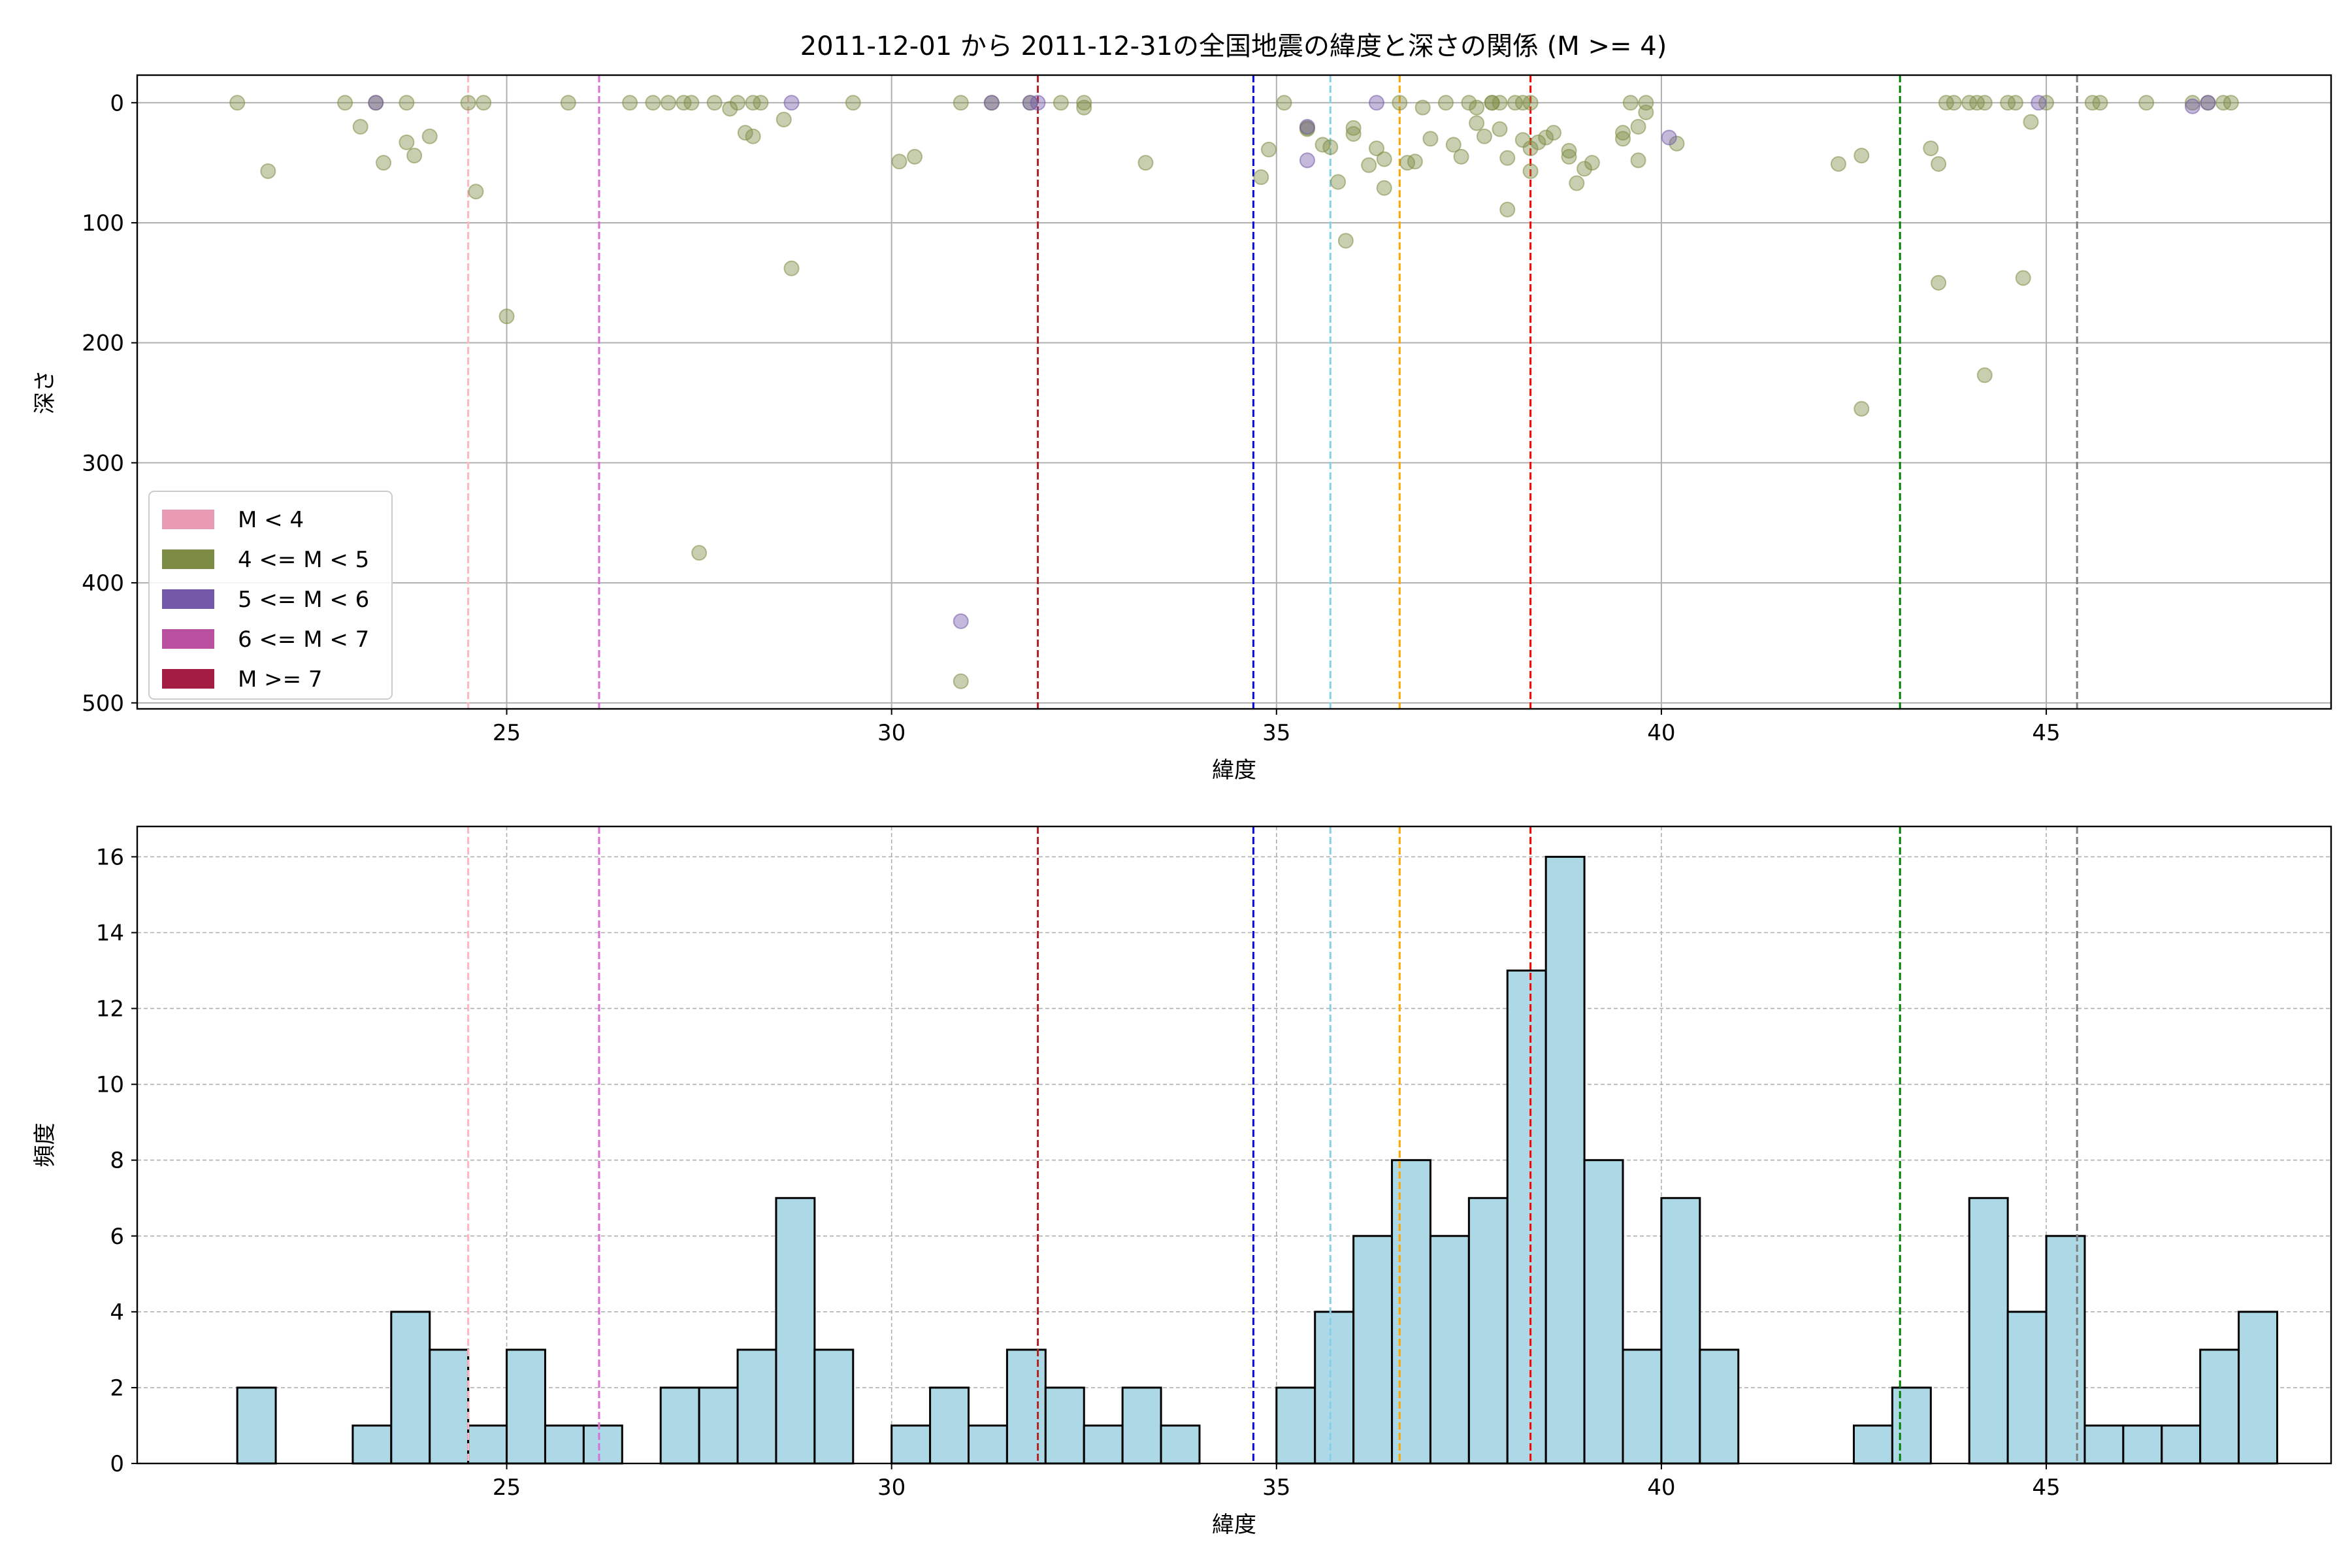 This screenshot has width=2352, height=1568. I want to click on y-axis-label: 深さ, so click(45, 392).